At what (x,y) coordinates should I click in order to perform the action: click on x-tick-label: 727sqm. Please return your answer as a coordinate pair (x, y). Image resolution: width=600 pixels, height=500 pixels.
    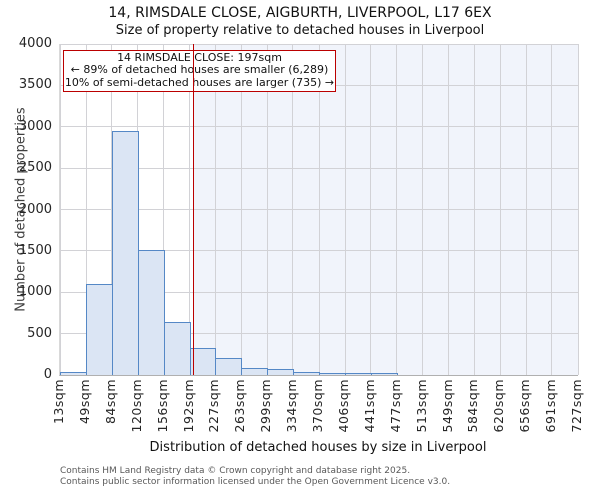
    Looking at the image, I should click on (576, 406).